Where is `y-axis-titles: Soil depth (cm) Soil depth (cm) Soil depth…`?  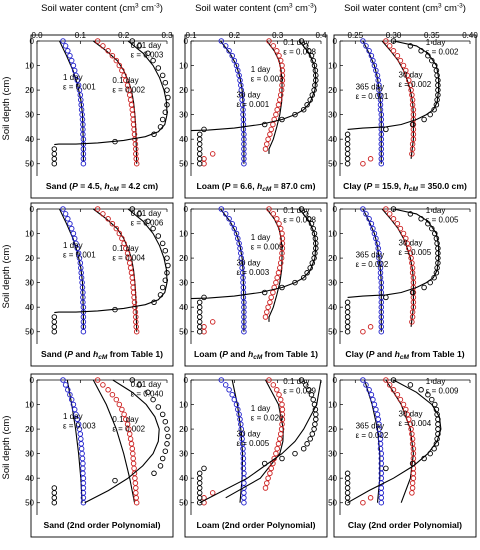 y-axis-titles: Soil depth (cm) Soil depth (cm) Soil depth… is located at coordinates (6, 278).